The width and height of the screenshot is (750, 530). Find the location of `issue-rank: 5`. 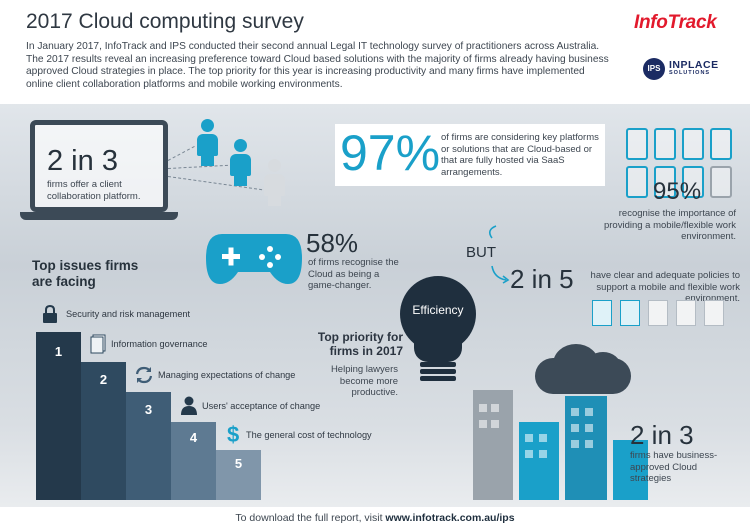

issue-rank: 5 is located at coordinates (238, 463).